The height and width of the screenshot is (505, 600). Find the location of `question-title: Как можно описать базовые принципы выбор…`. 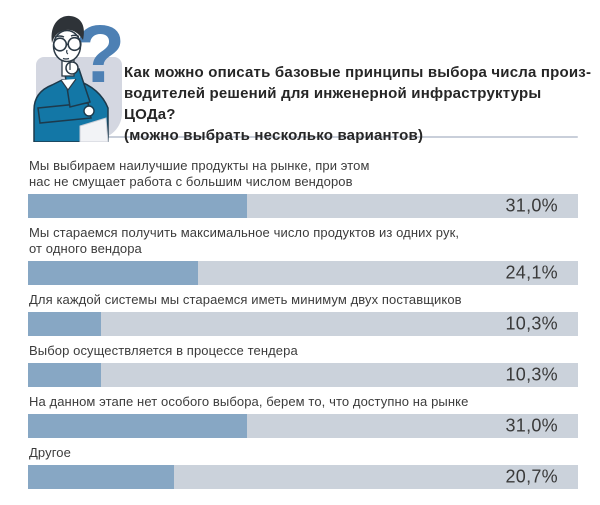

question-title: Как можно описать базовые принципы выбор… is located at coordinates (358, 104).